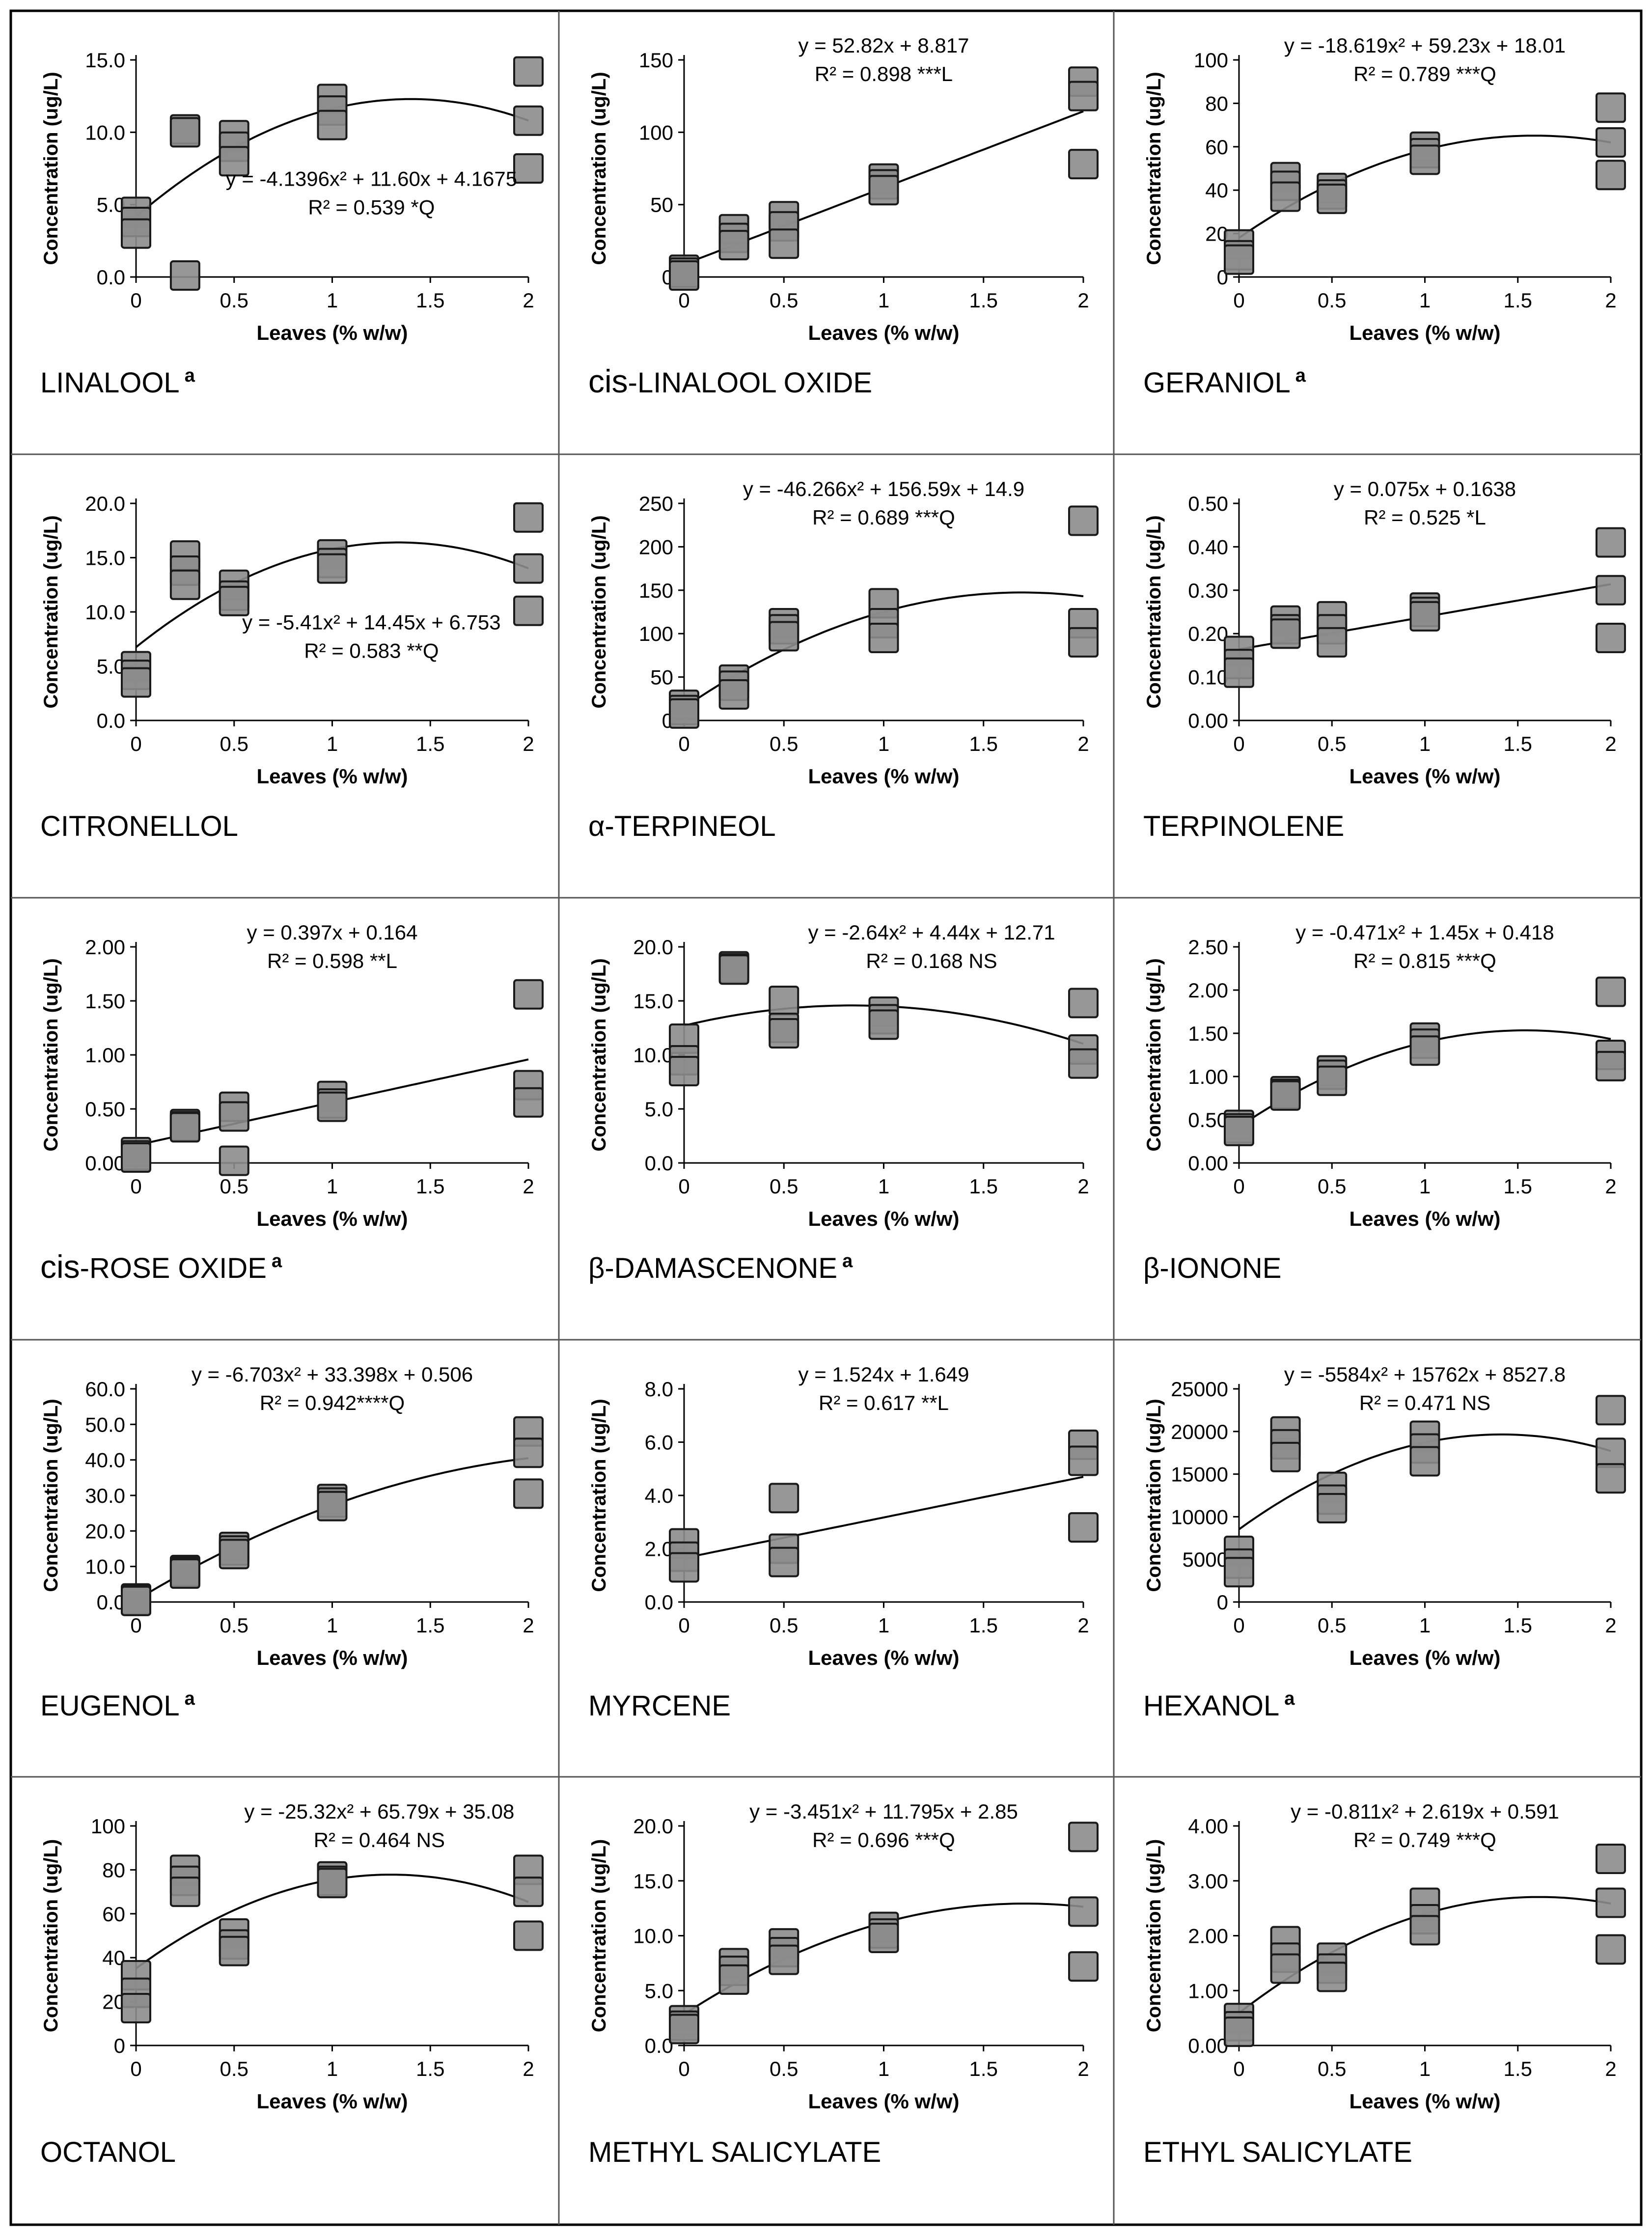 This screenshot has width=1652, height=2237. What do you see at coordinates (1222, 1603) in the screenshot?
I see `y-tick-label: 0` at bounding box center [1222, 1603].